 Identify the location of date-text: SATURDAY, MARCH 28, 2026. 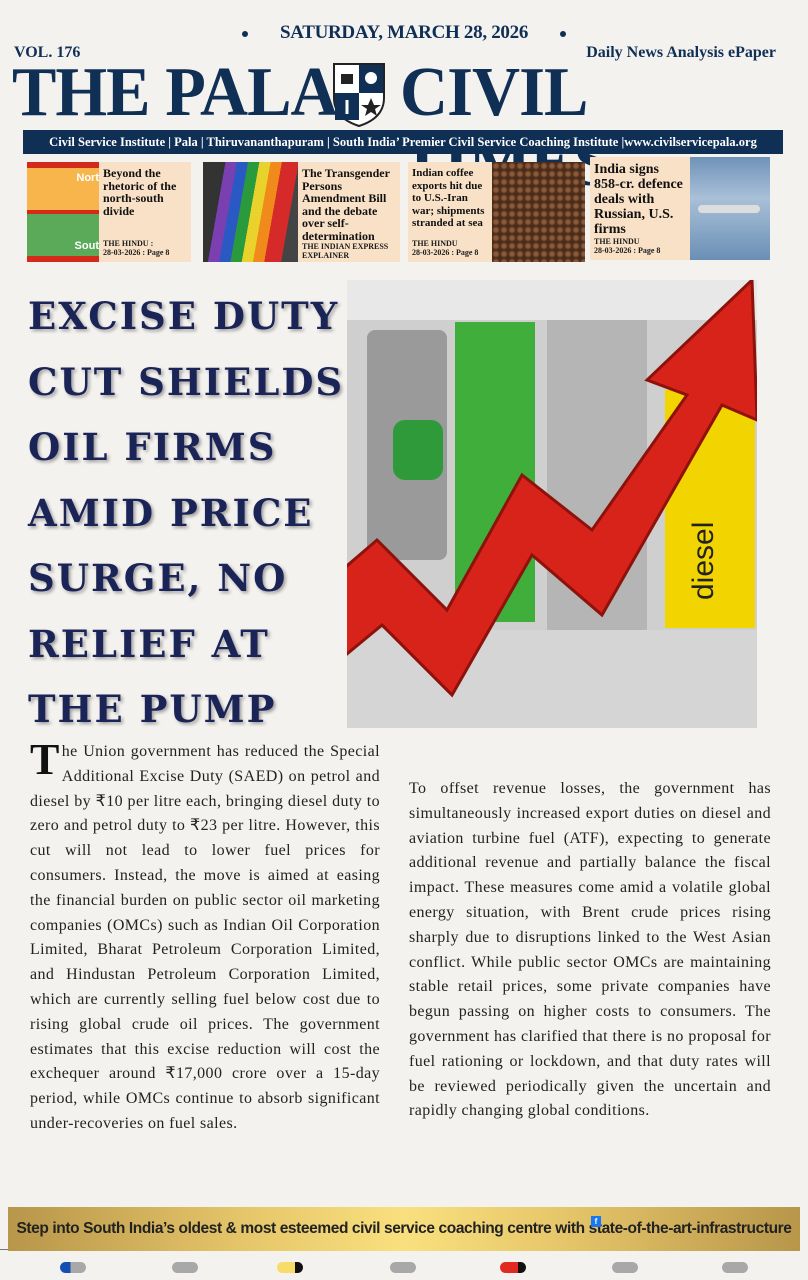
(404, 32).